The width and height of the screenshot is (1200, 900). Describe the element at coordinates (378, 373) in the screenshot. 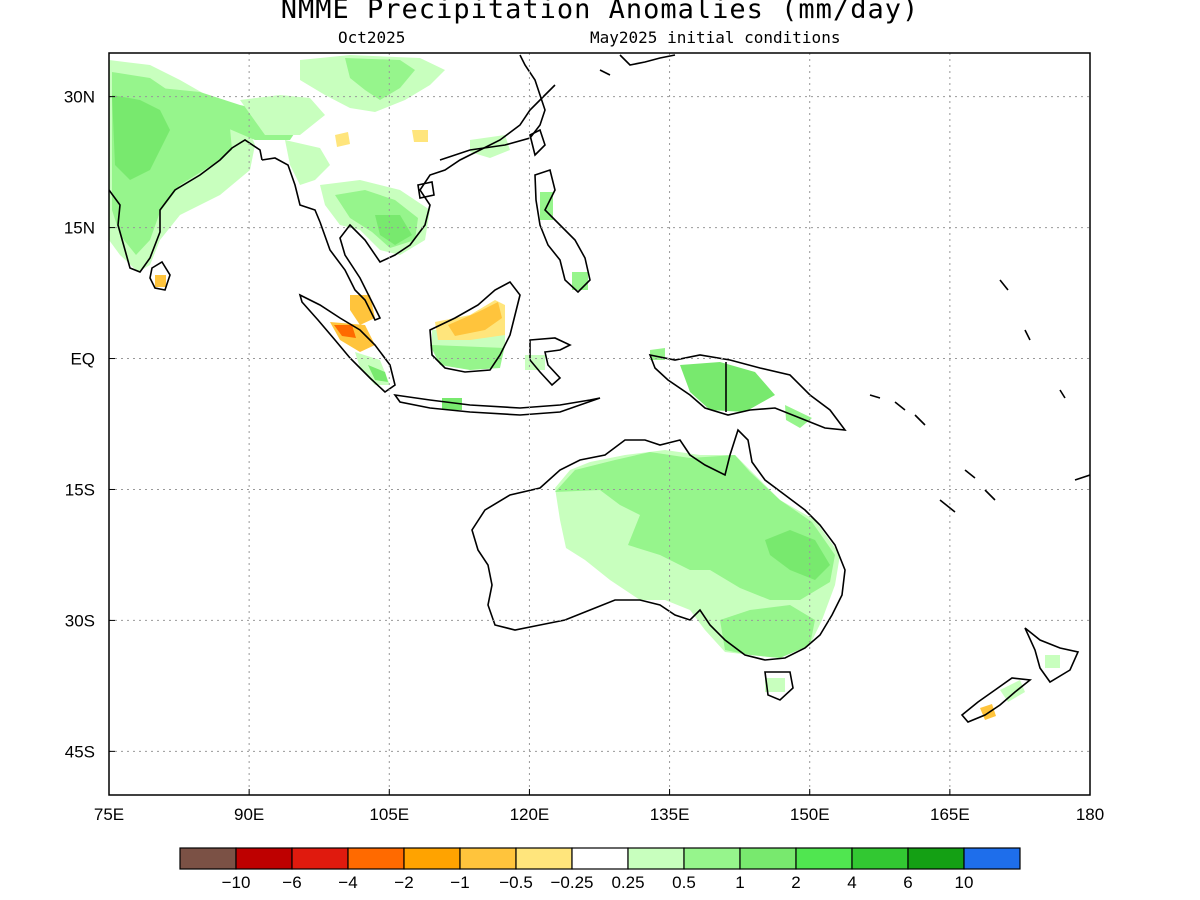

I see `sumatra-wet-core` at that location.